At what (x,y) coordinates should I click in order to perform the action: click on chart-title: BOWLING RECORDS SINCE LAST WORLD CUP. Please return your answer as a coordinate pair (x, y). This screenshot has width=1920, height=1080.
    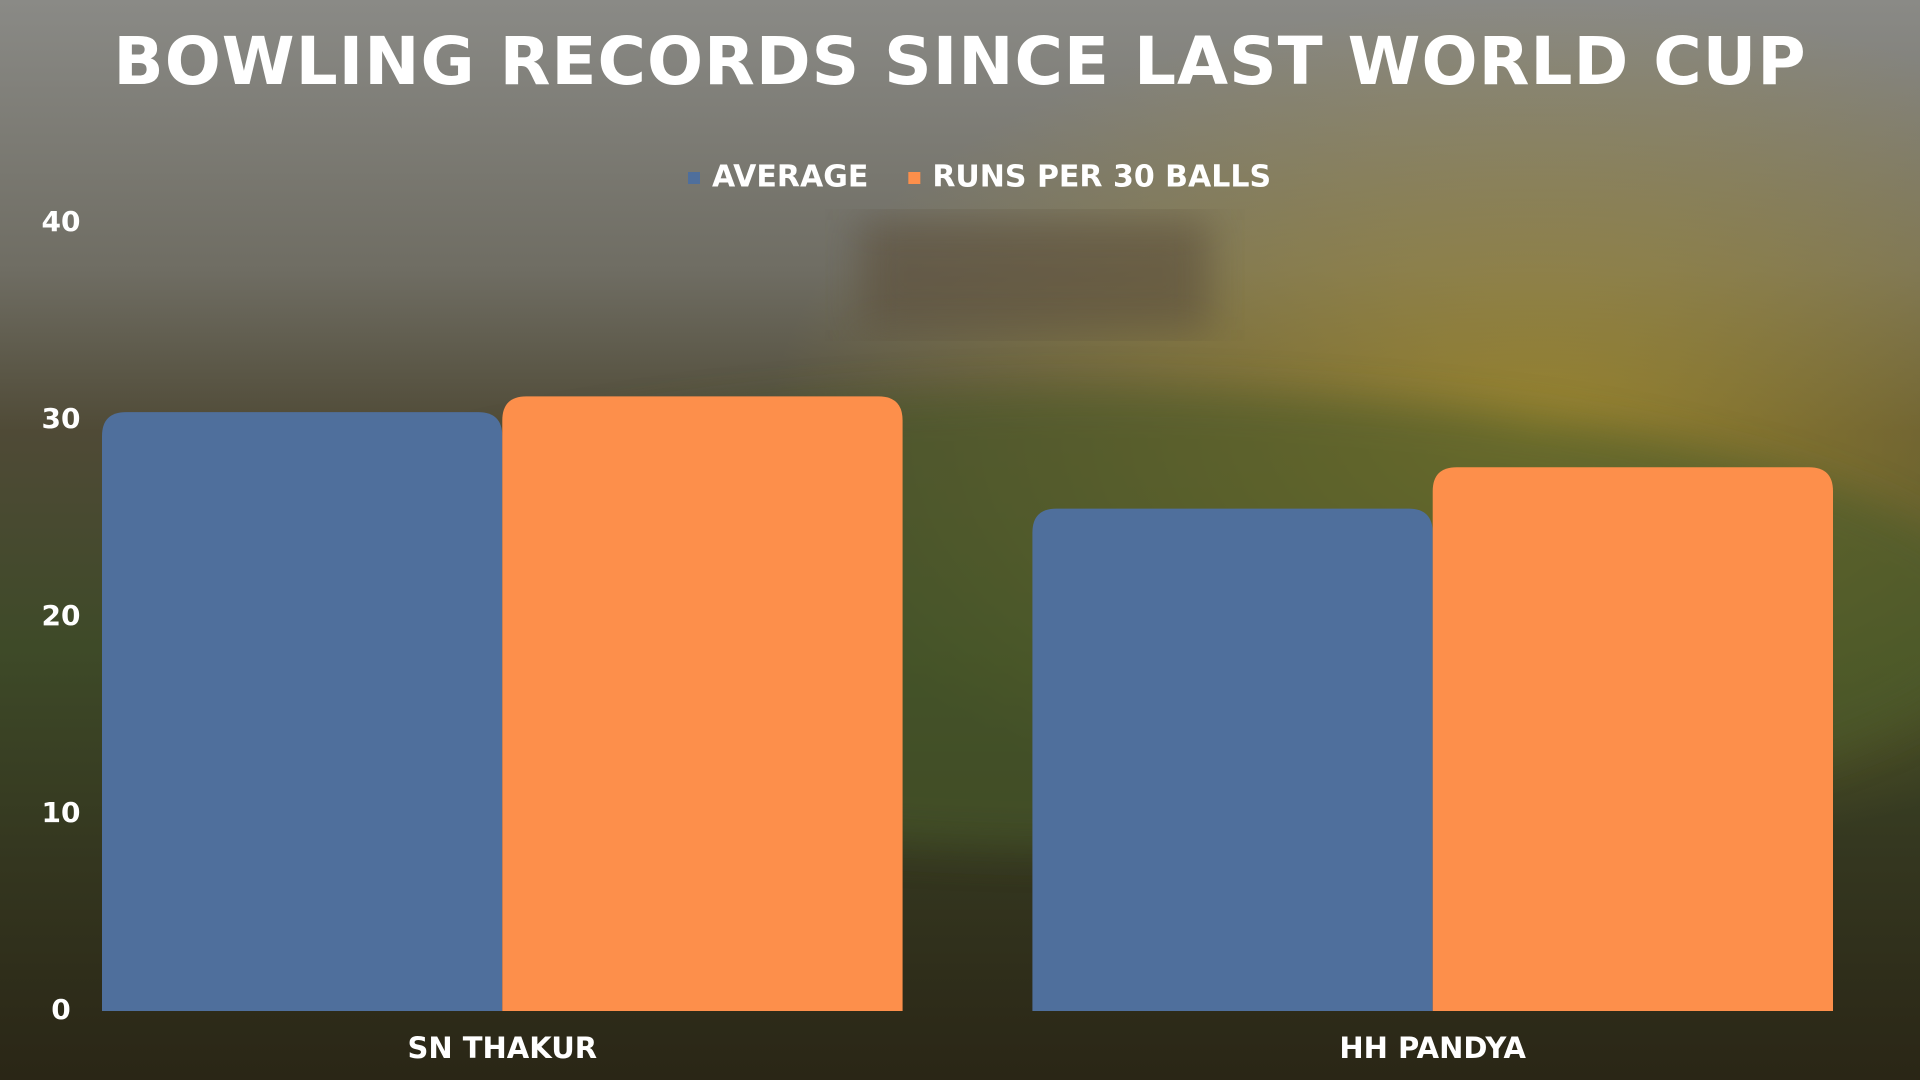
    Looking at the image, I should click on (959, 61).